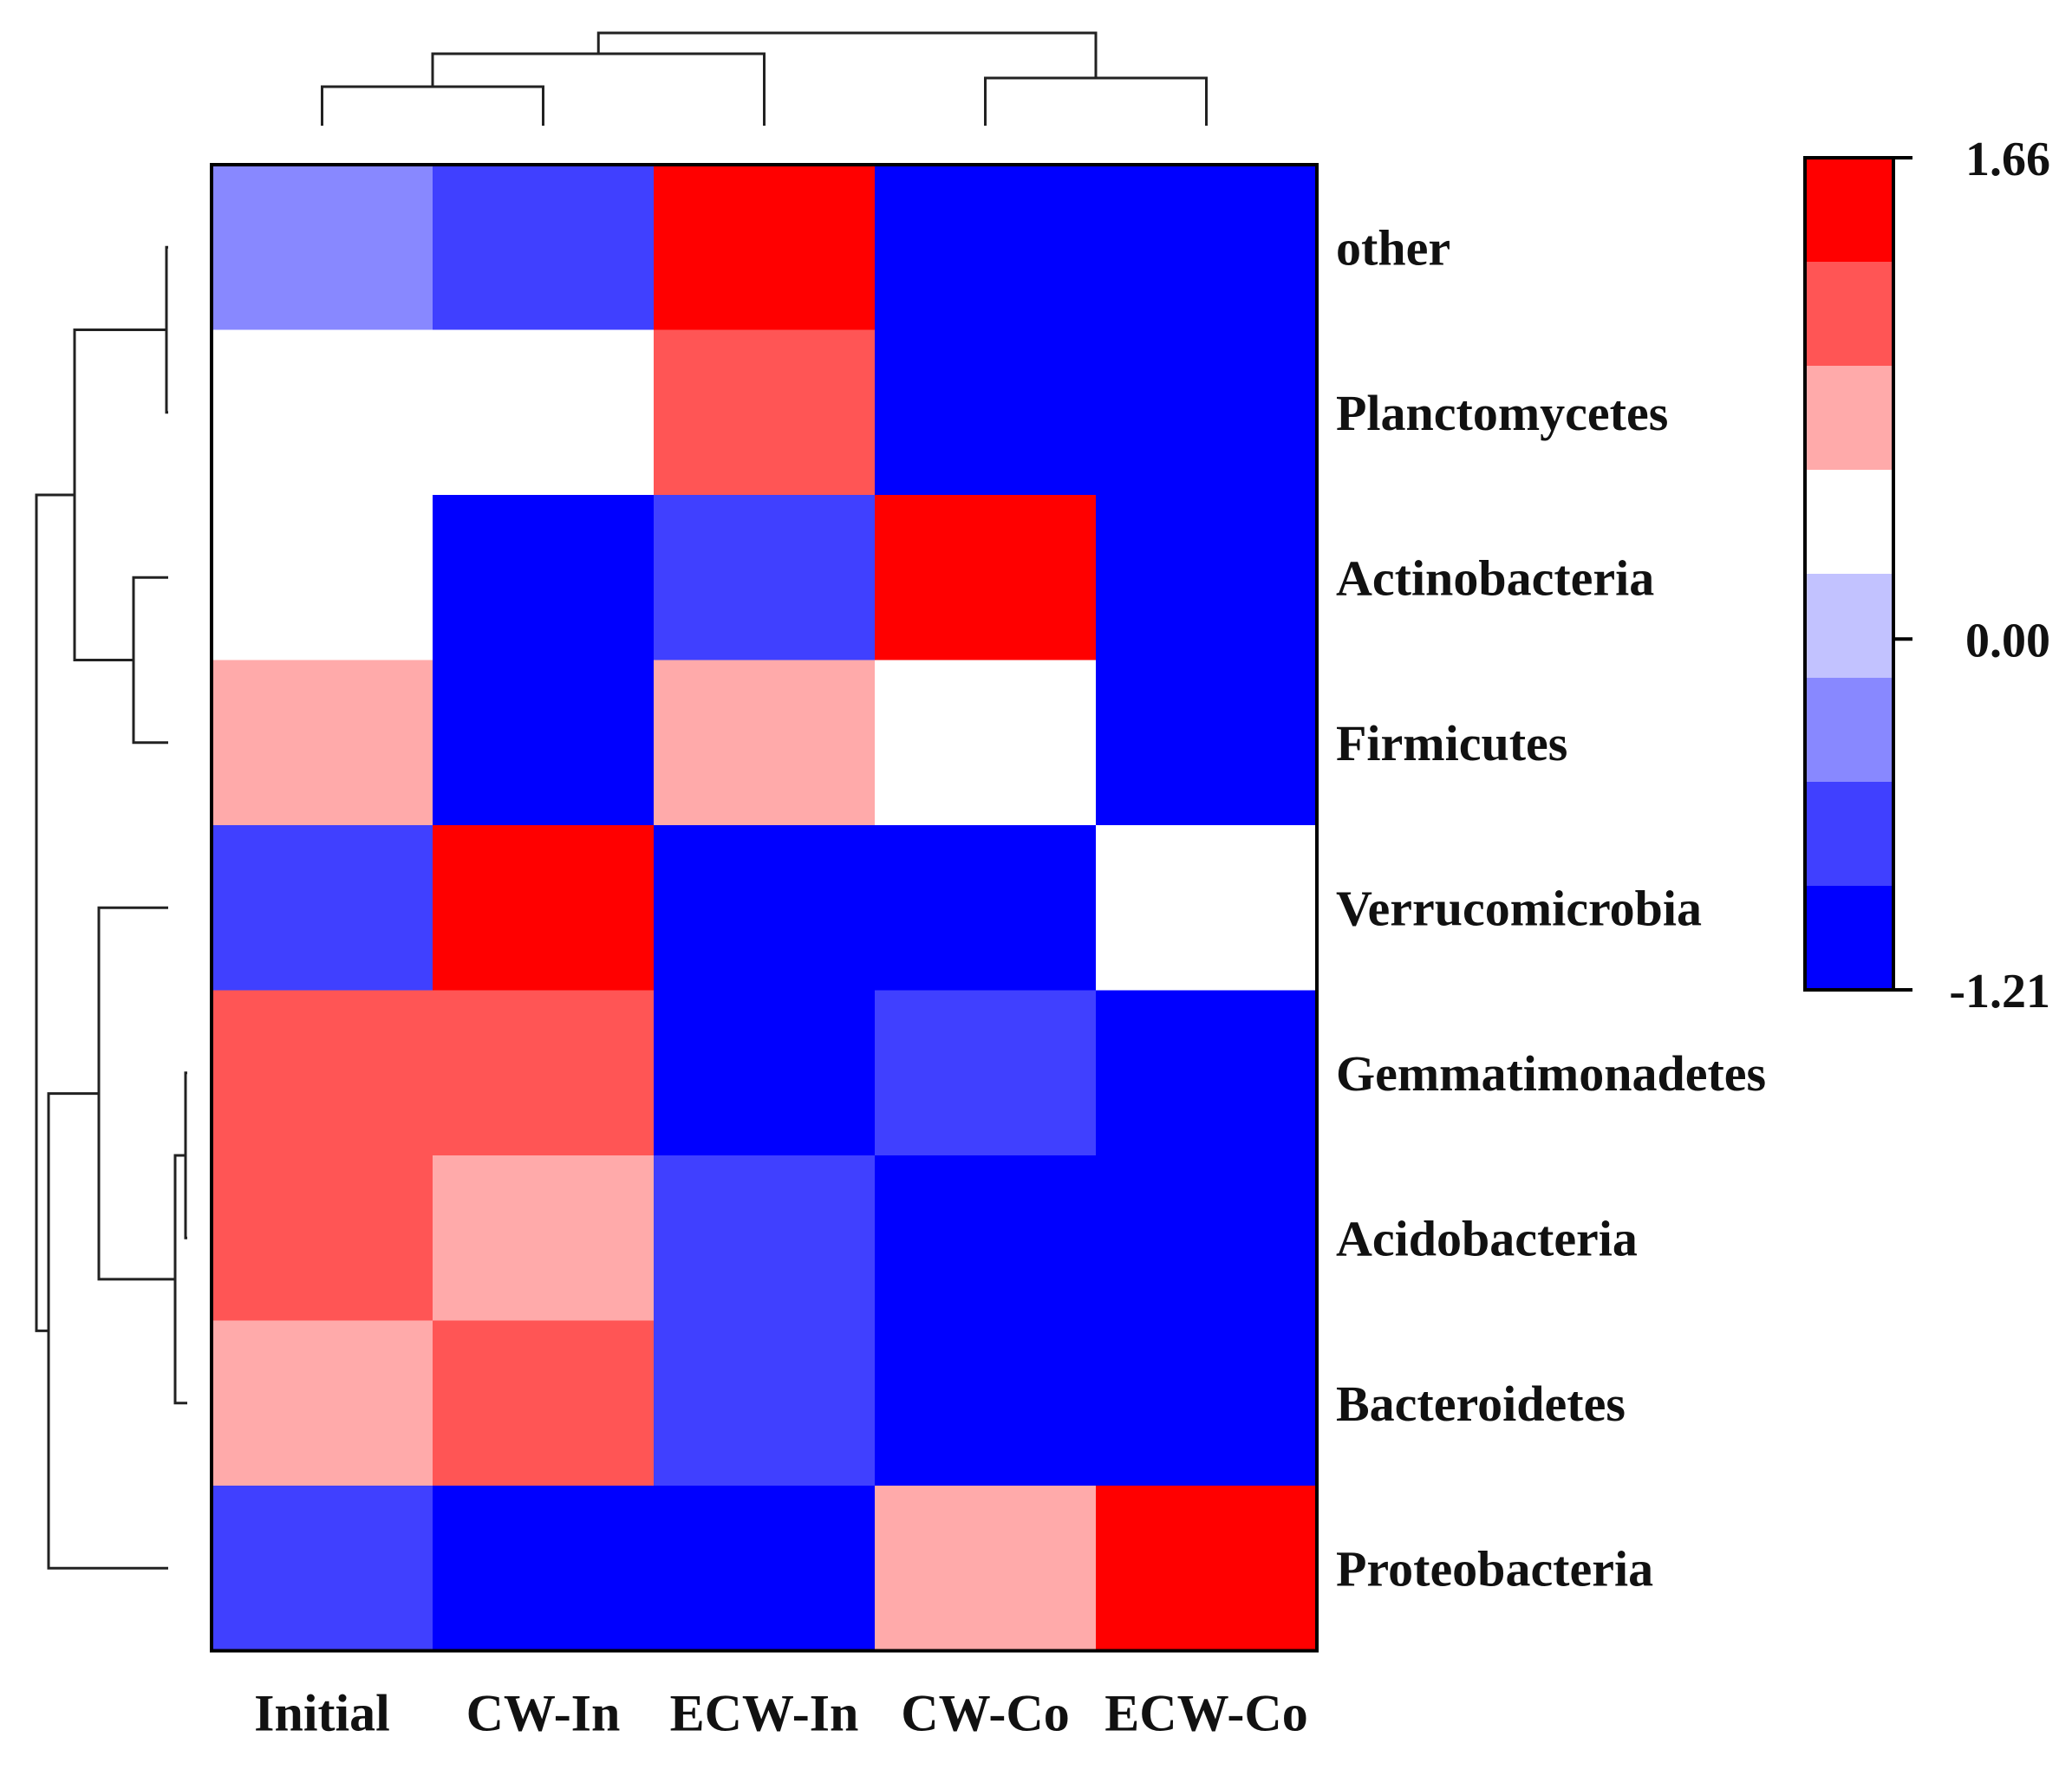 The width and height of the screenshot is (2072, 1776). I want to click on column-label-ecw-in: ECW-In, so click(764, 1713).